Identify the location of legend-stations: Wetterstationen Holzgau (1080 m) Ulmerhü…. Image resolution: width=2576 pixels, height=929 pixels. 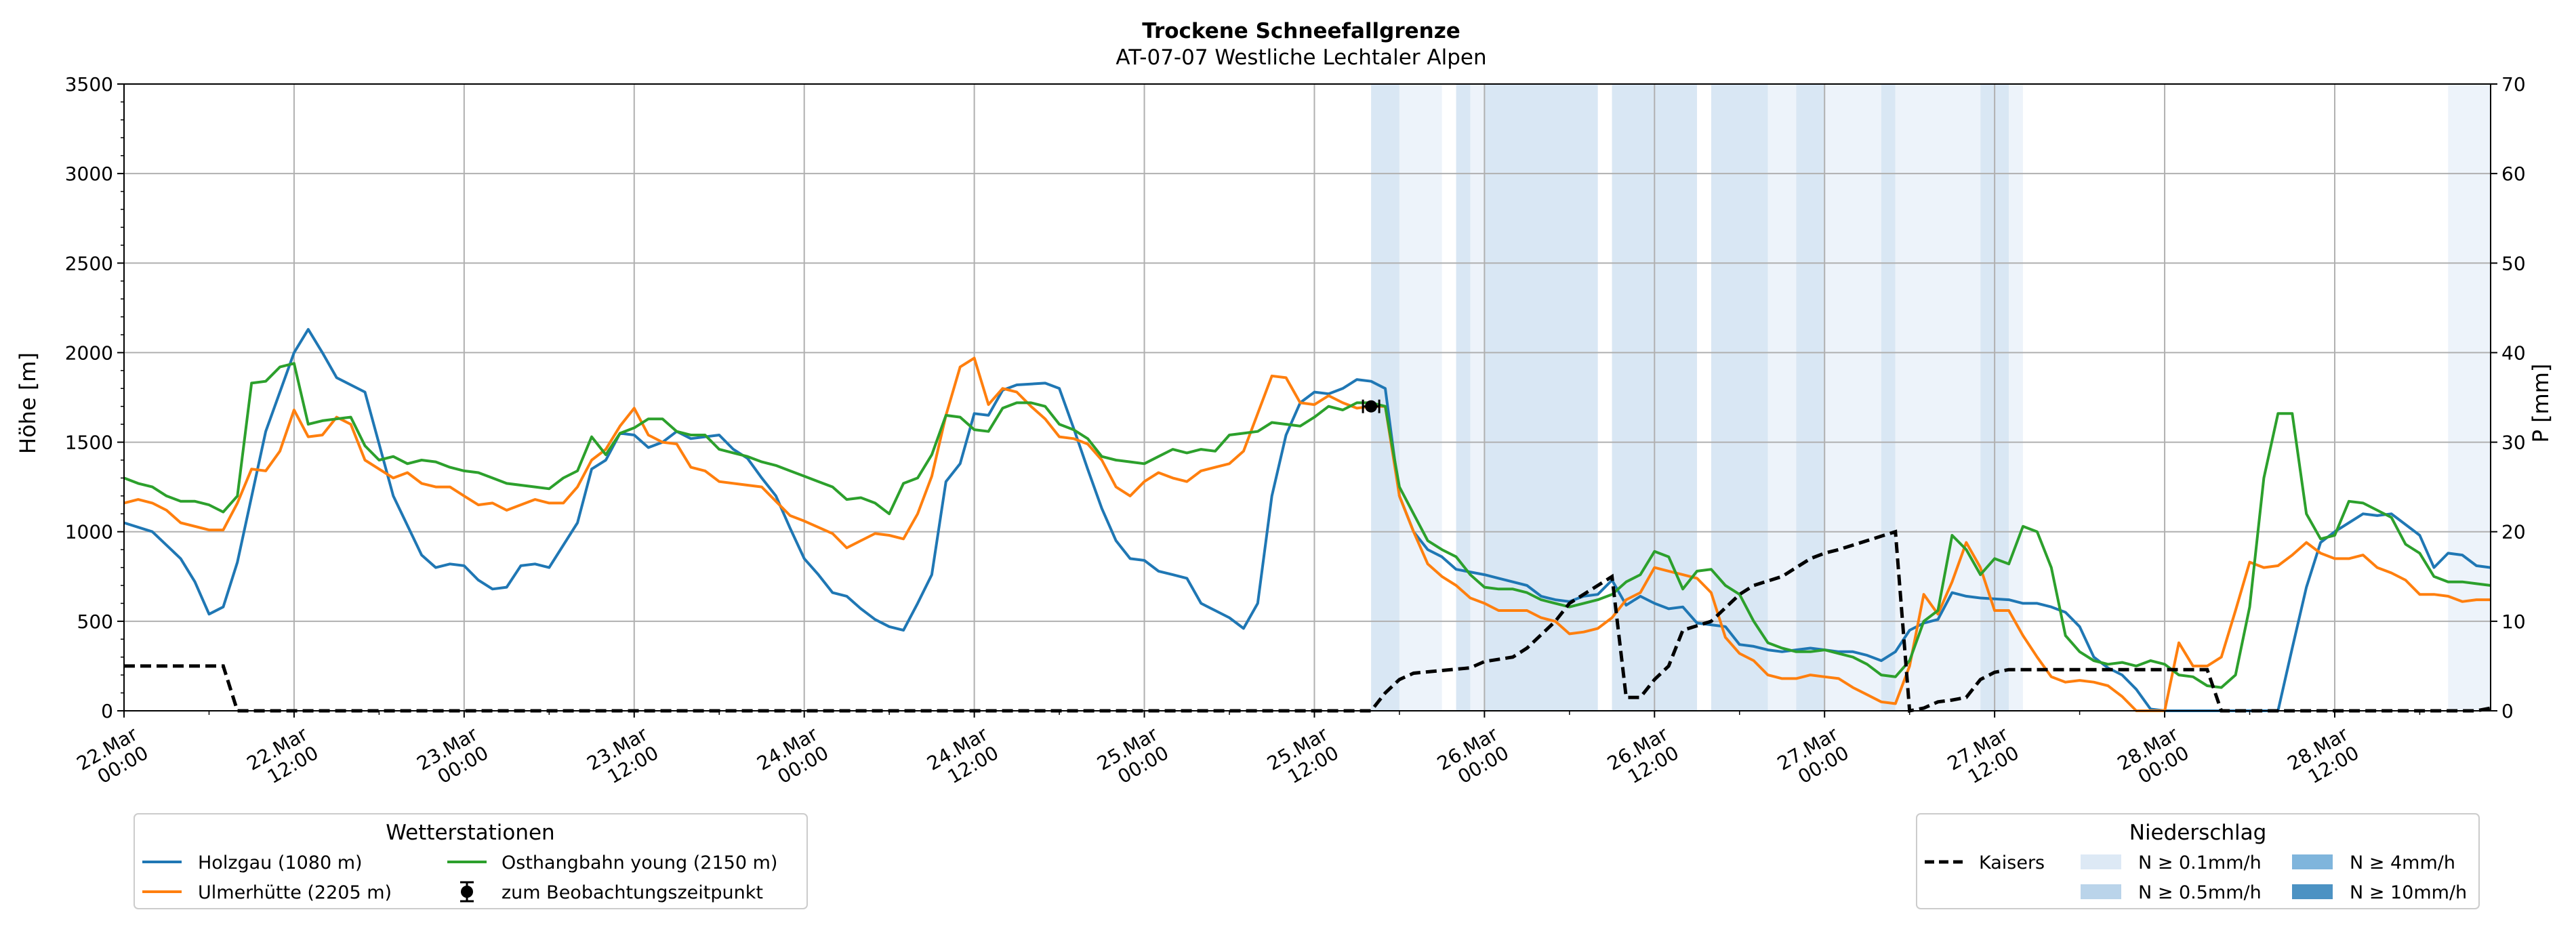
(471, 861).